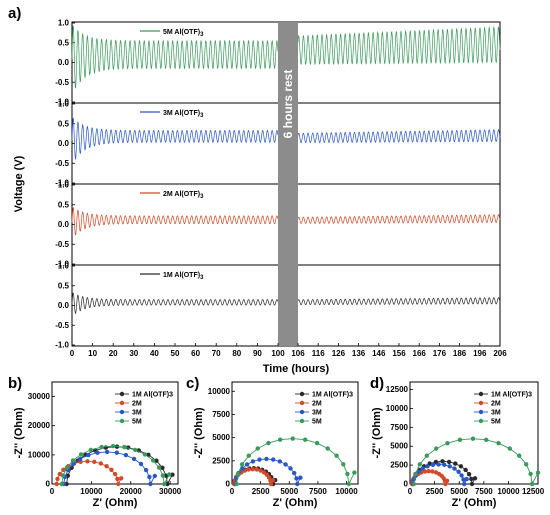 The height and width of the screenshot is (515, 550). Describe the element at coordinates (89, 473) in the screenshot. I see `nyquist-line-2M` at that location.